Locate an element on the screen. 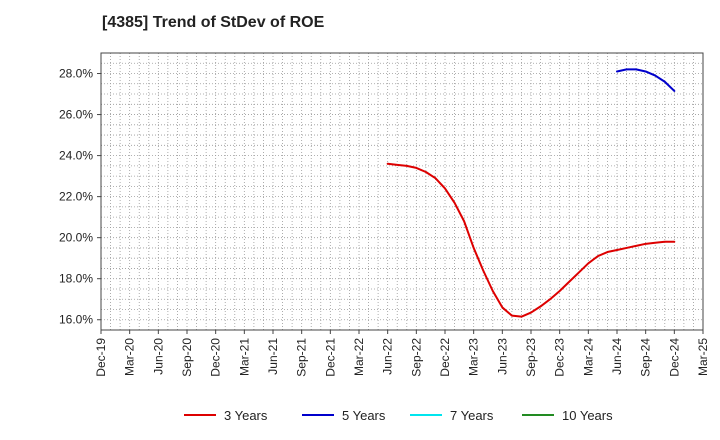 Image resolution: width=720 pixels, height=440 pixels. x-tick-label: Dec-19 is located at coordinates (101, 357).